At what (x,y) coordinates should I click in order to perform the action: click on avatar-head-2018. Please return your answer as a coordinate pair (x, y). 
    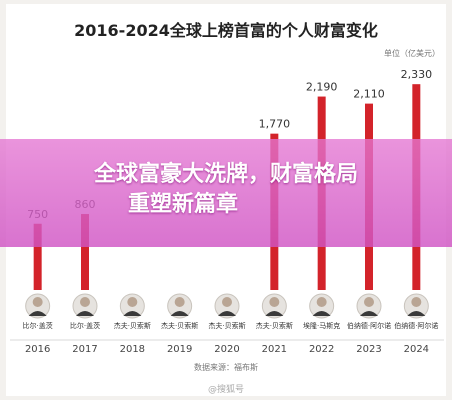
    Looking at the image, I should click on (132, 302).